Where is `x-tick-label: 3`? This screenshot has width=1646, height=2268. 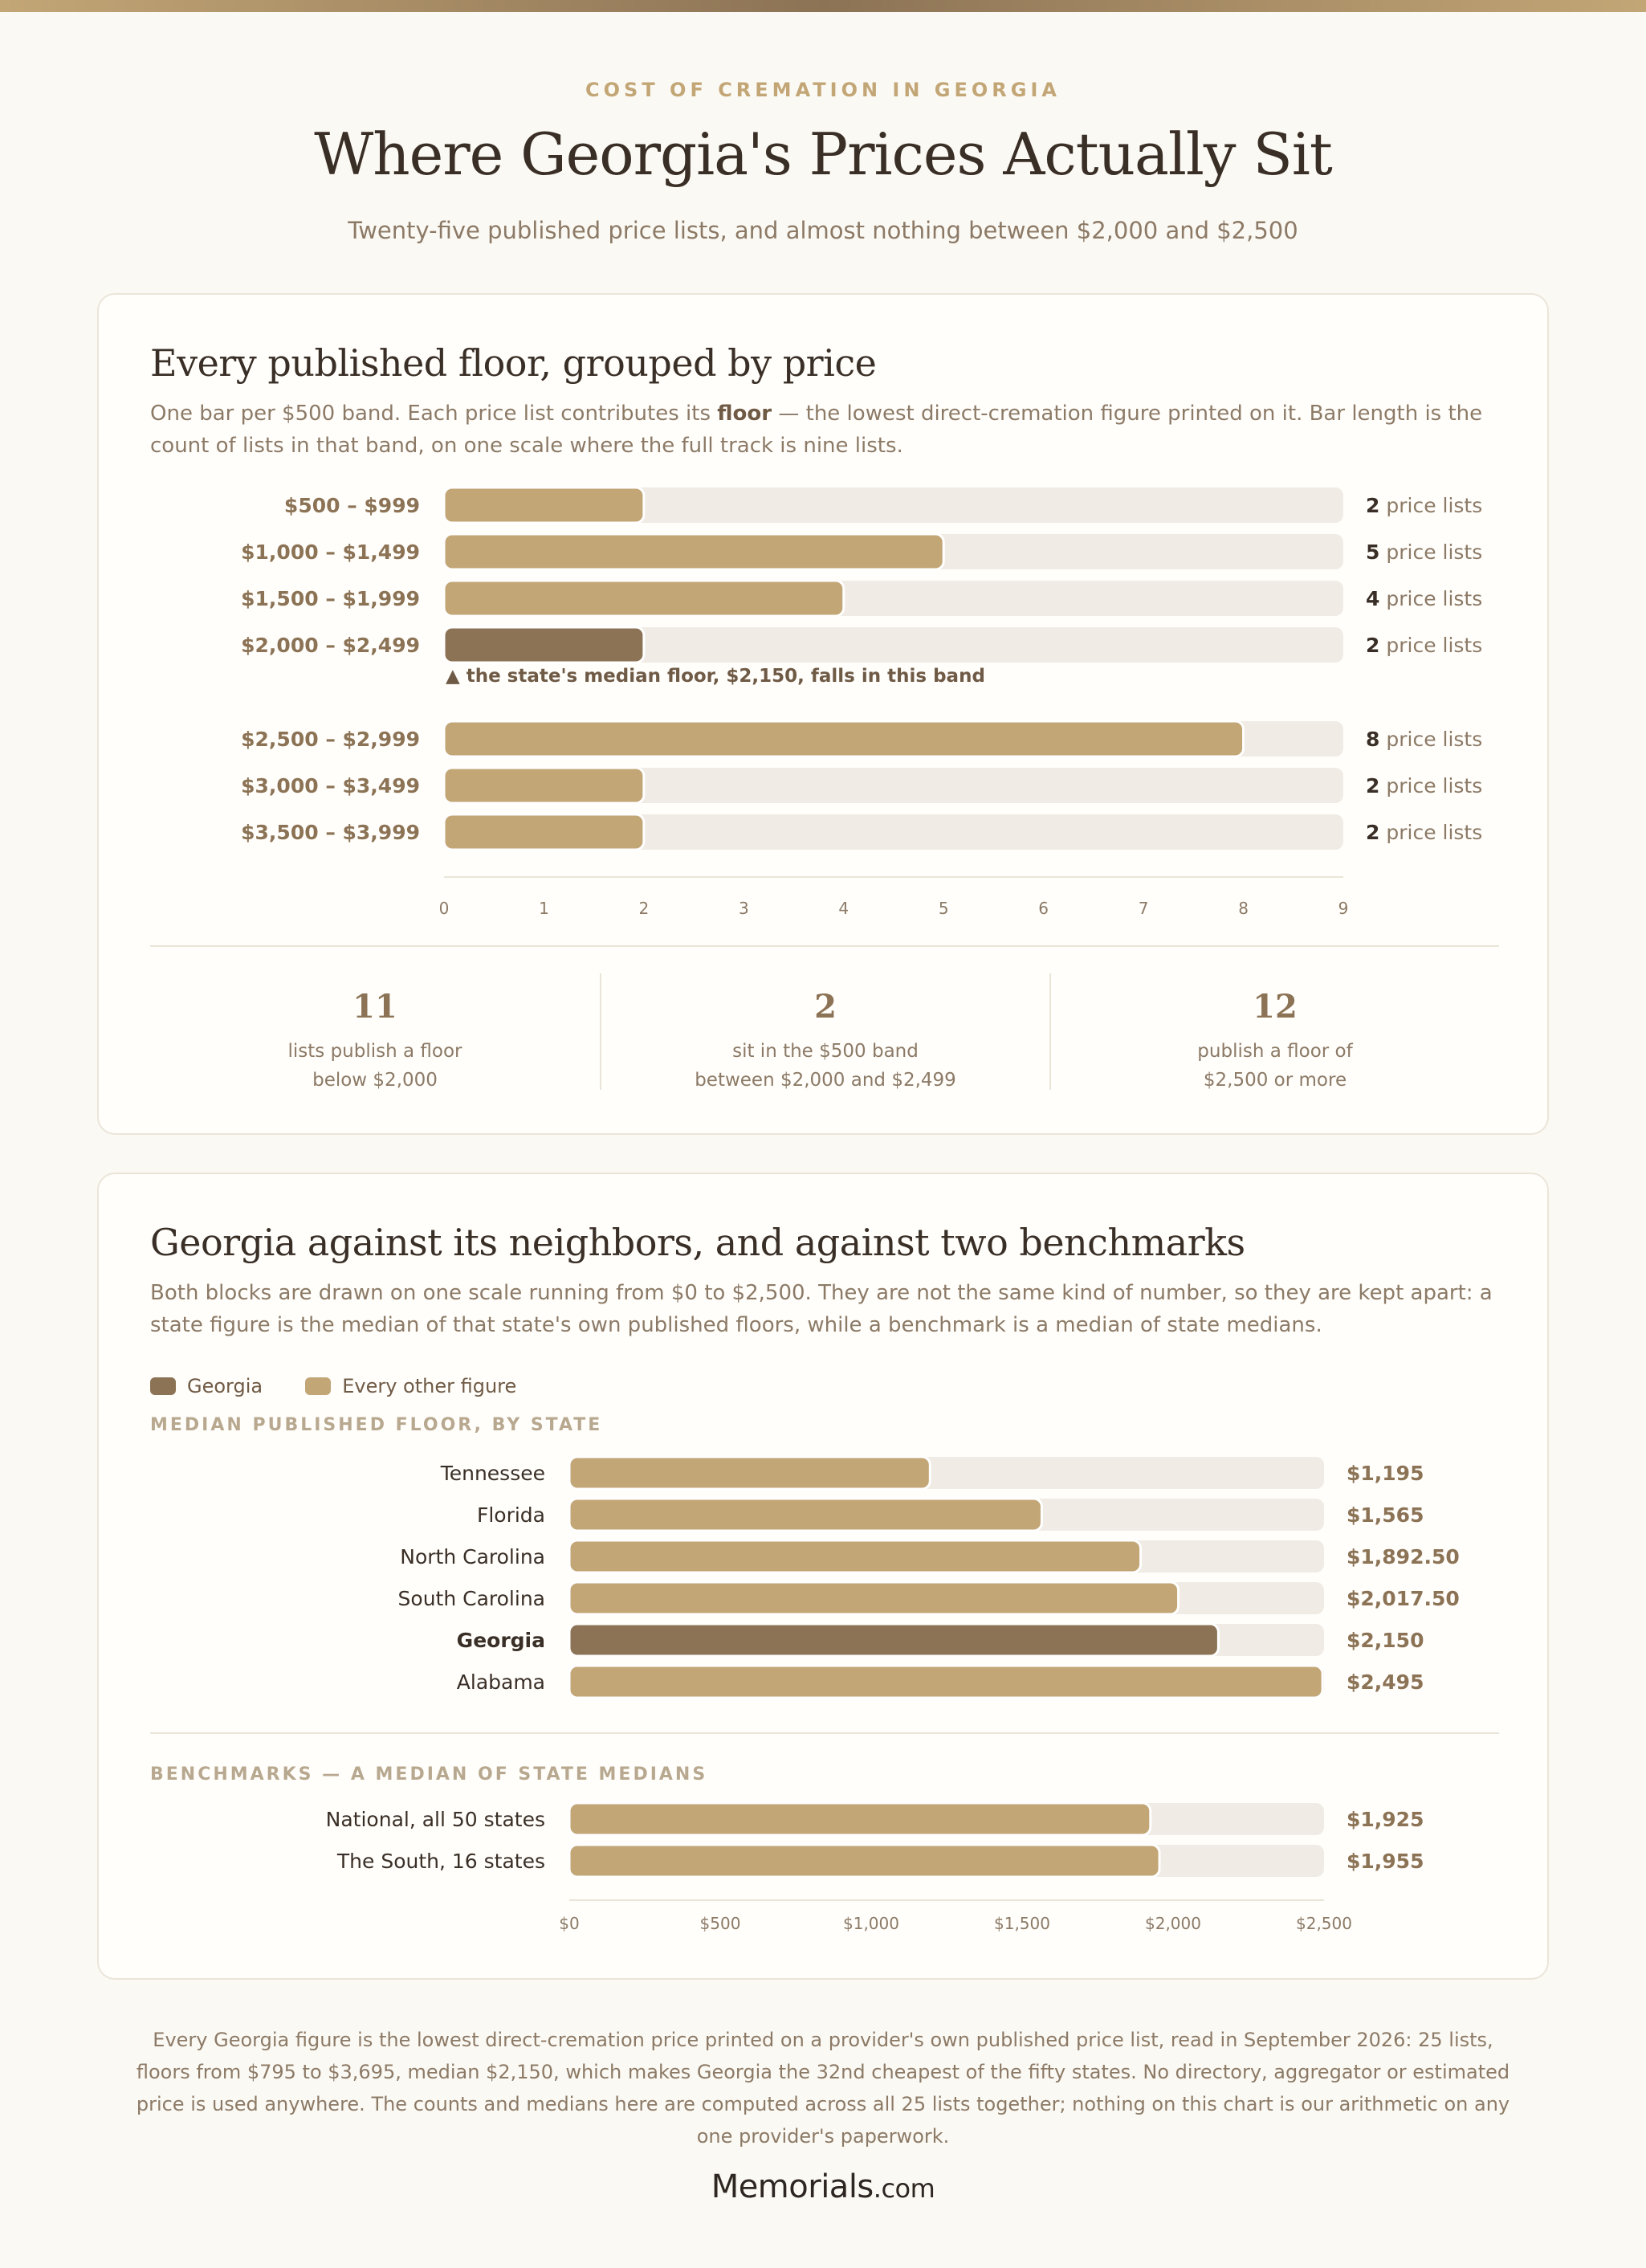
x-tick-label: 3 is located at coordinates (744, 909).